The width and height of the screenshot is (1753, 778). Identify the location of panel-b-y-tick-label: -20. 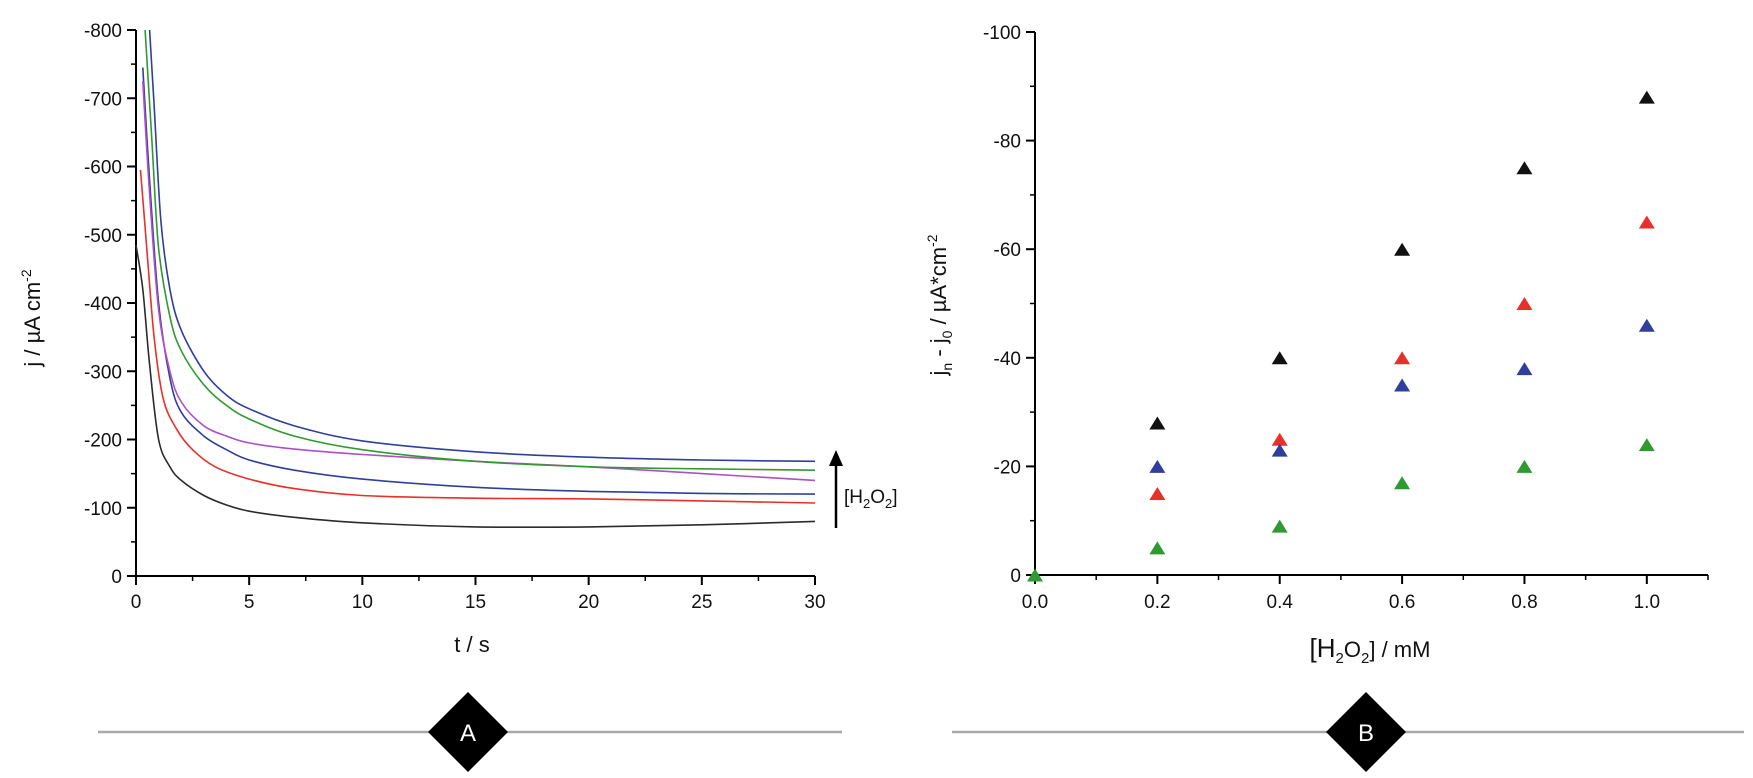
(1007, 467).